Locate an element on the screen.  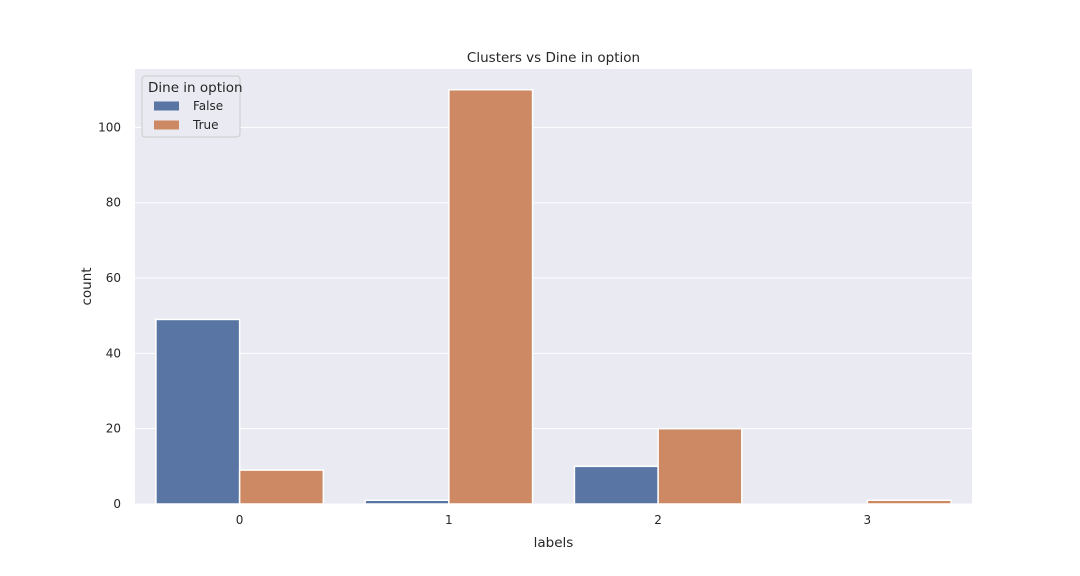
bar-1-true is located at coordinates (491, 296).